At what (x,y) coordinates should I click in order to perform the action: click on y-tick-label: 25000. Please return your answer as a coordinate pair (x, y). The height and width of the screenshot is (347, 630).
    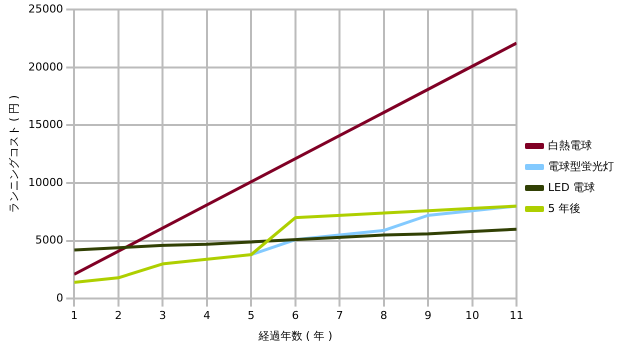
    Looking at the image, I should click on (46, 9).